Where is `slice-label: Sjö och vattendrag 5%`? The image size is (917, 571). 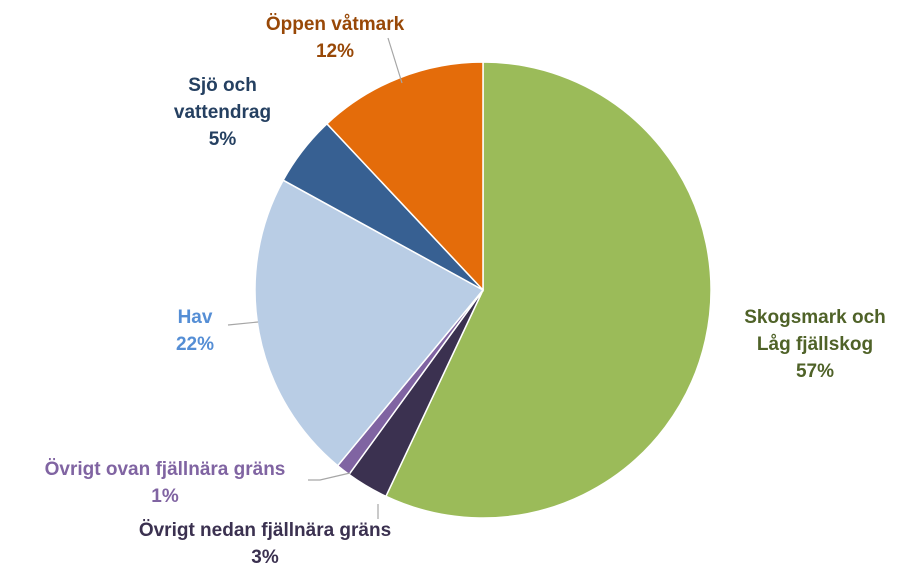
slice-label: Sjö och vattendrag 5% is located at coordinates (222, 112).